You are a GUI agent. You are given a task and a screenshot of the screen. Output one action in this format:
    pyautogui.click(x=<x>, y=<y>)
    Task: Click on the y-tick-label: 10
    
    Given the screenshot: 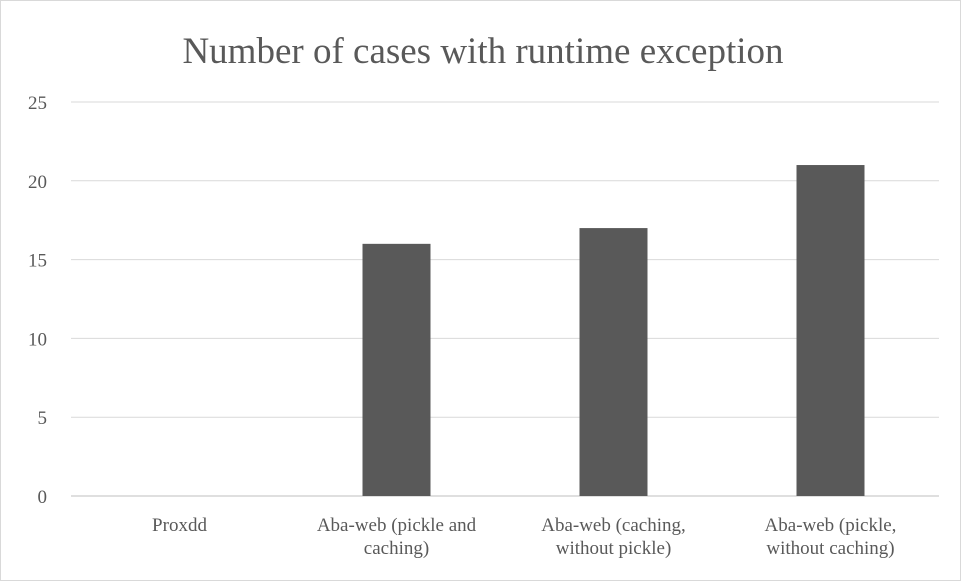 What is the action you would take?
    pyautogui.click(x=37, y=339)
    